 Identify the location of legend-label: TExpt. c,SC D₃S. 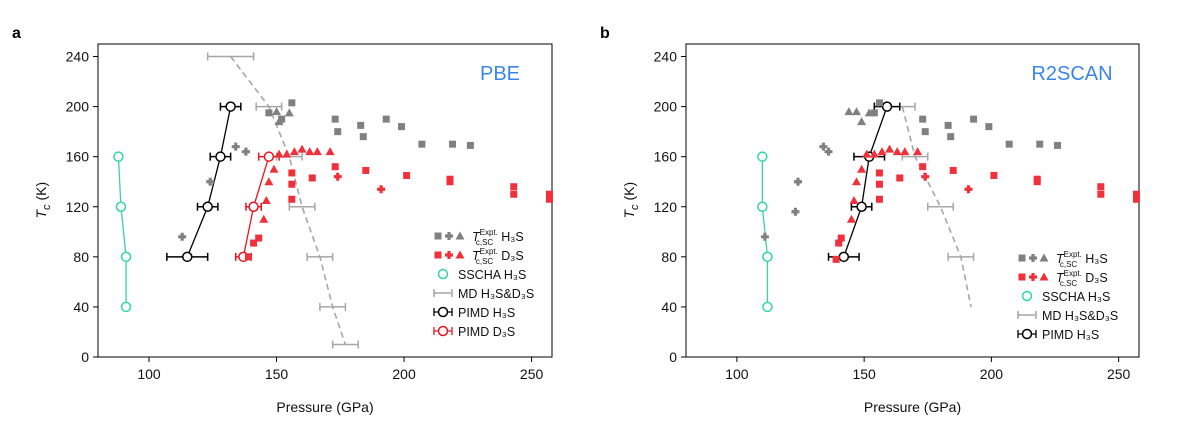
(1082, 278).